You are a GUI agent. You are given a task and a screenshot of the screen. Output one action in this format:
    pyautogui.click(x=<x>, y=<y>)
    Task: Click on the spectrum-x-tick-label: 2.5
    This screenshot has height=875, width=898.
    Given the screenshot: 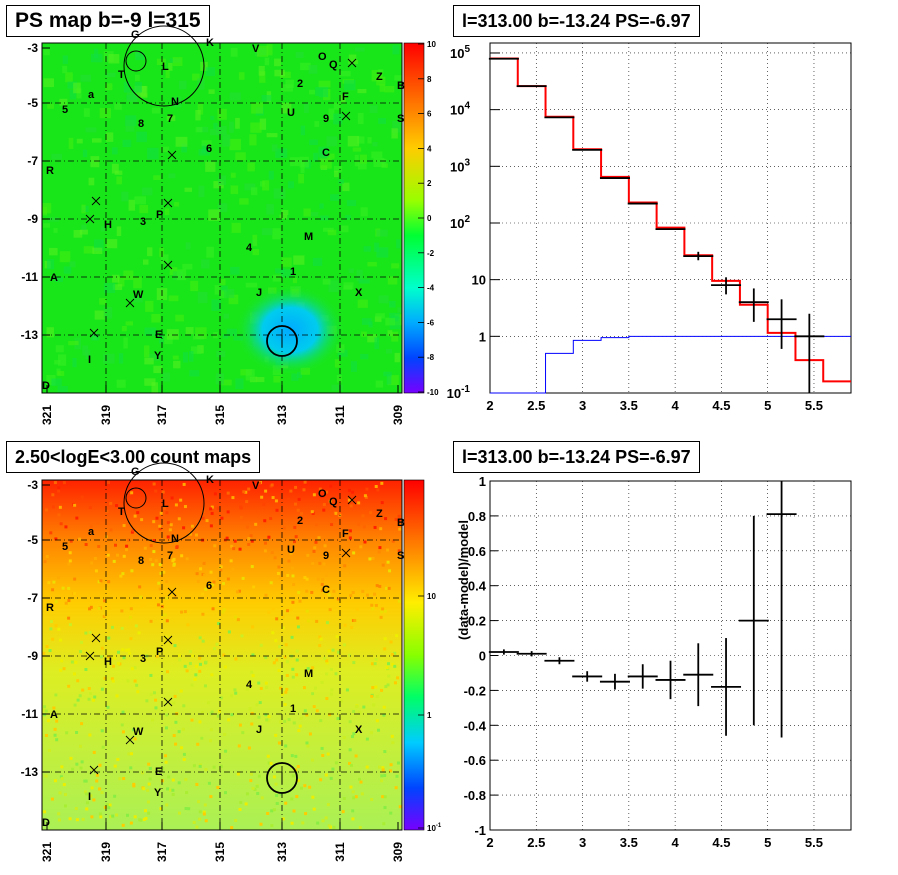 What is the action you would take?
    pyautogui.click(x=536, y=405)
    